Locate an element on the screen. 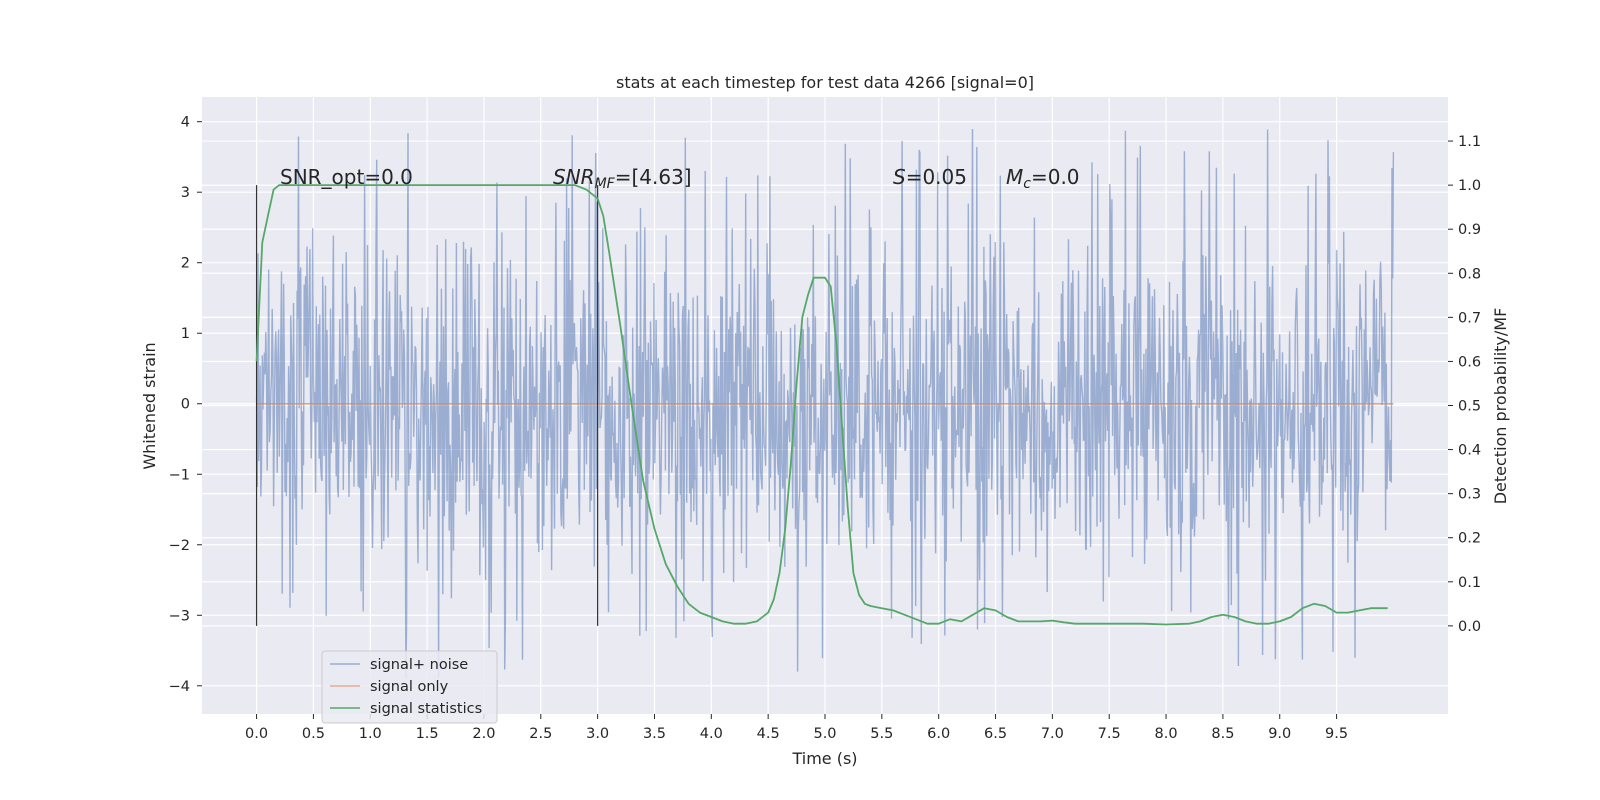  annotation-mc-value: =0.0 is located at coordinates (1055, 177).